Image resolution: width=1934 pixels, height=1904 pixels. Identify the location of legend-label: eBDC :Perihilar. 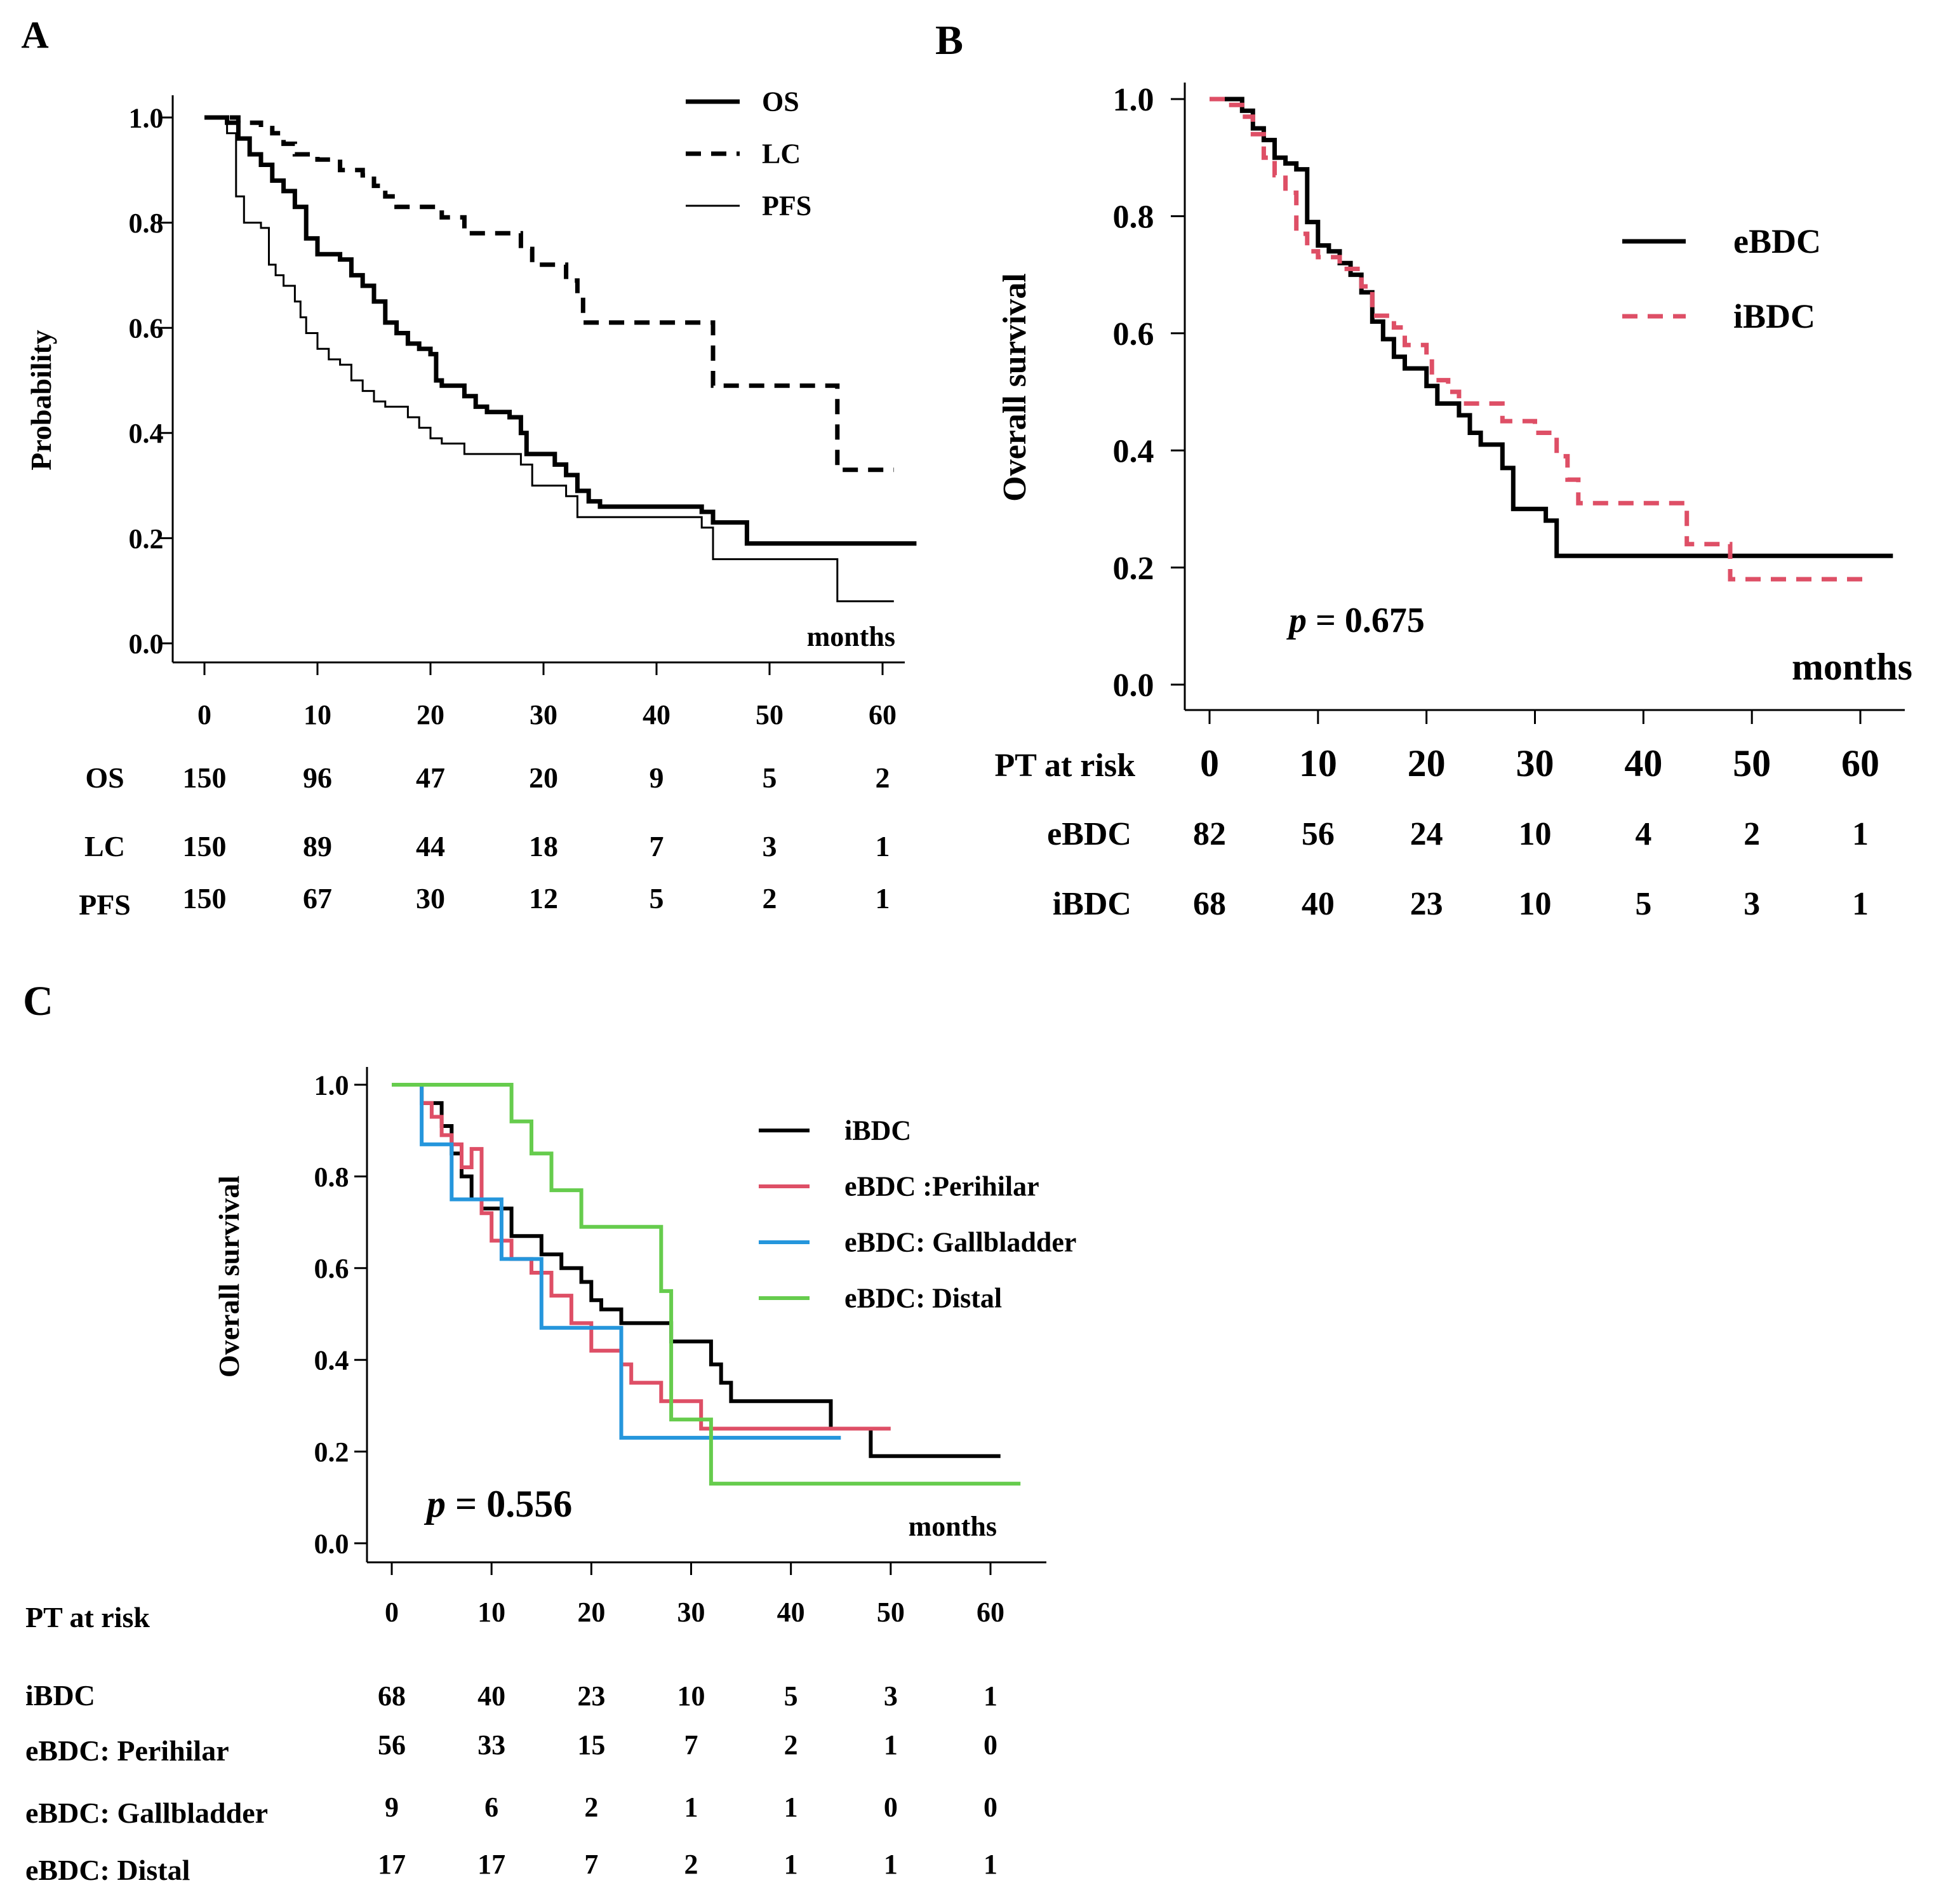
(941, 1186).